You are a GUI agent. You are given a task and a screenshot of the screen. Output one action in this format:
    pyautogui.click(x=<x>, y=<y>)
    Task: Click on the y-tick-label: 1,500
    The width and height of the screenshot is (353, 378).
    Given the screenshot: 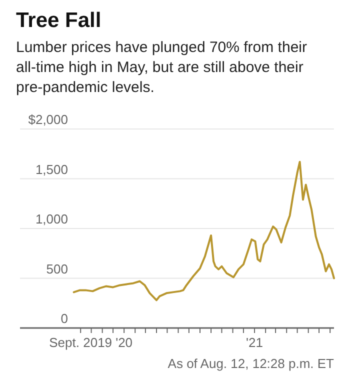 What is the action you would take?
    pyautogui.click(x=51, y=169)
    